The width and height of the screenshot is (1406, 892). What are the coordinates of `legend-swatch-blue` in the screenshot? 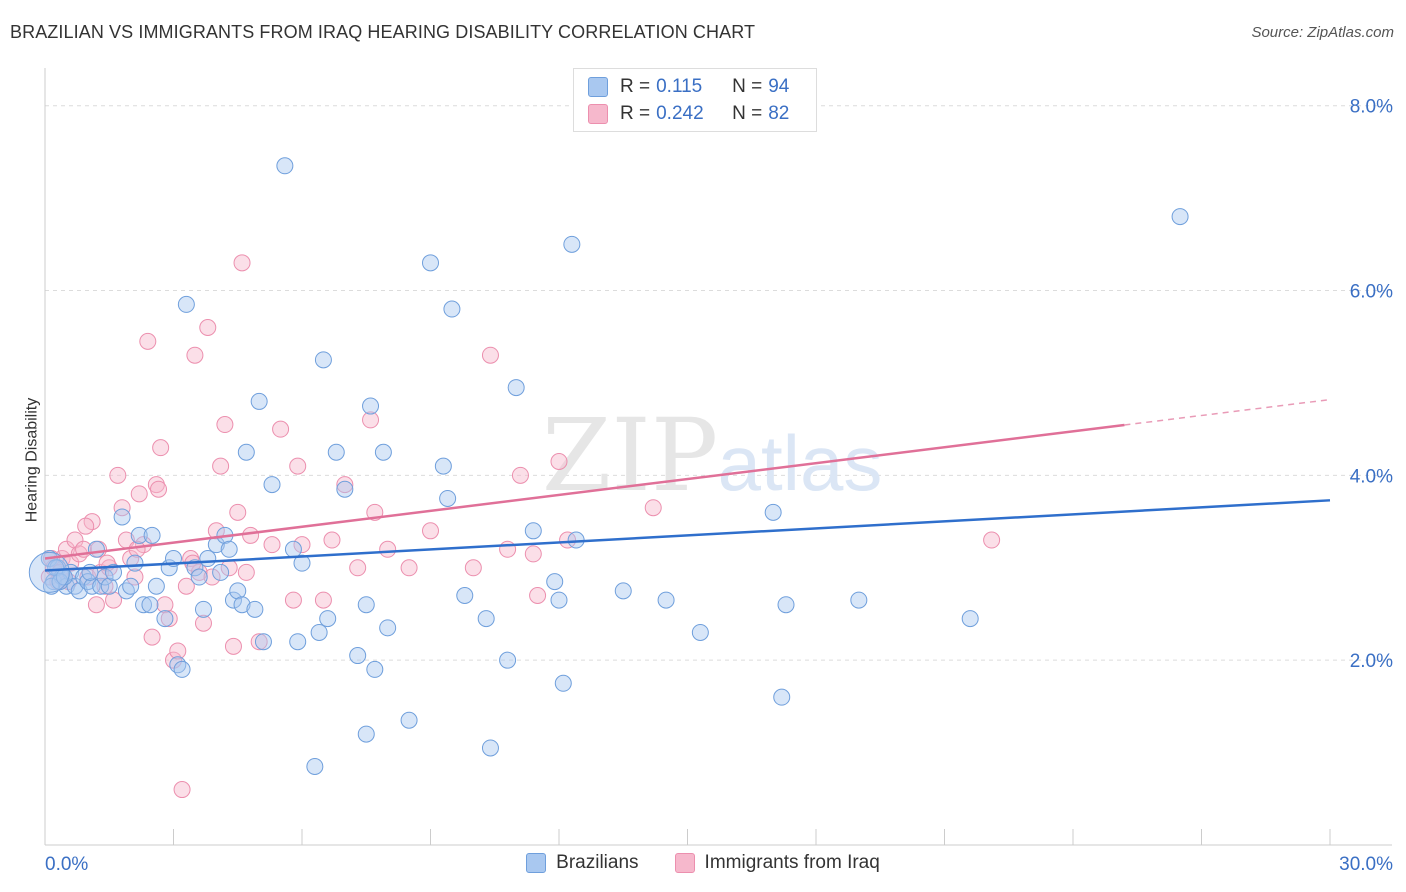 It's located at (536, 863).